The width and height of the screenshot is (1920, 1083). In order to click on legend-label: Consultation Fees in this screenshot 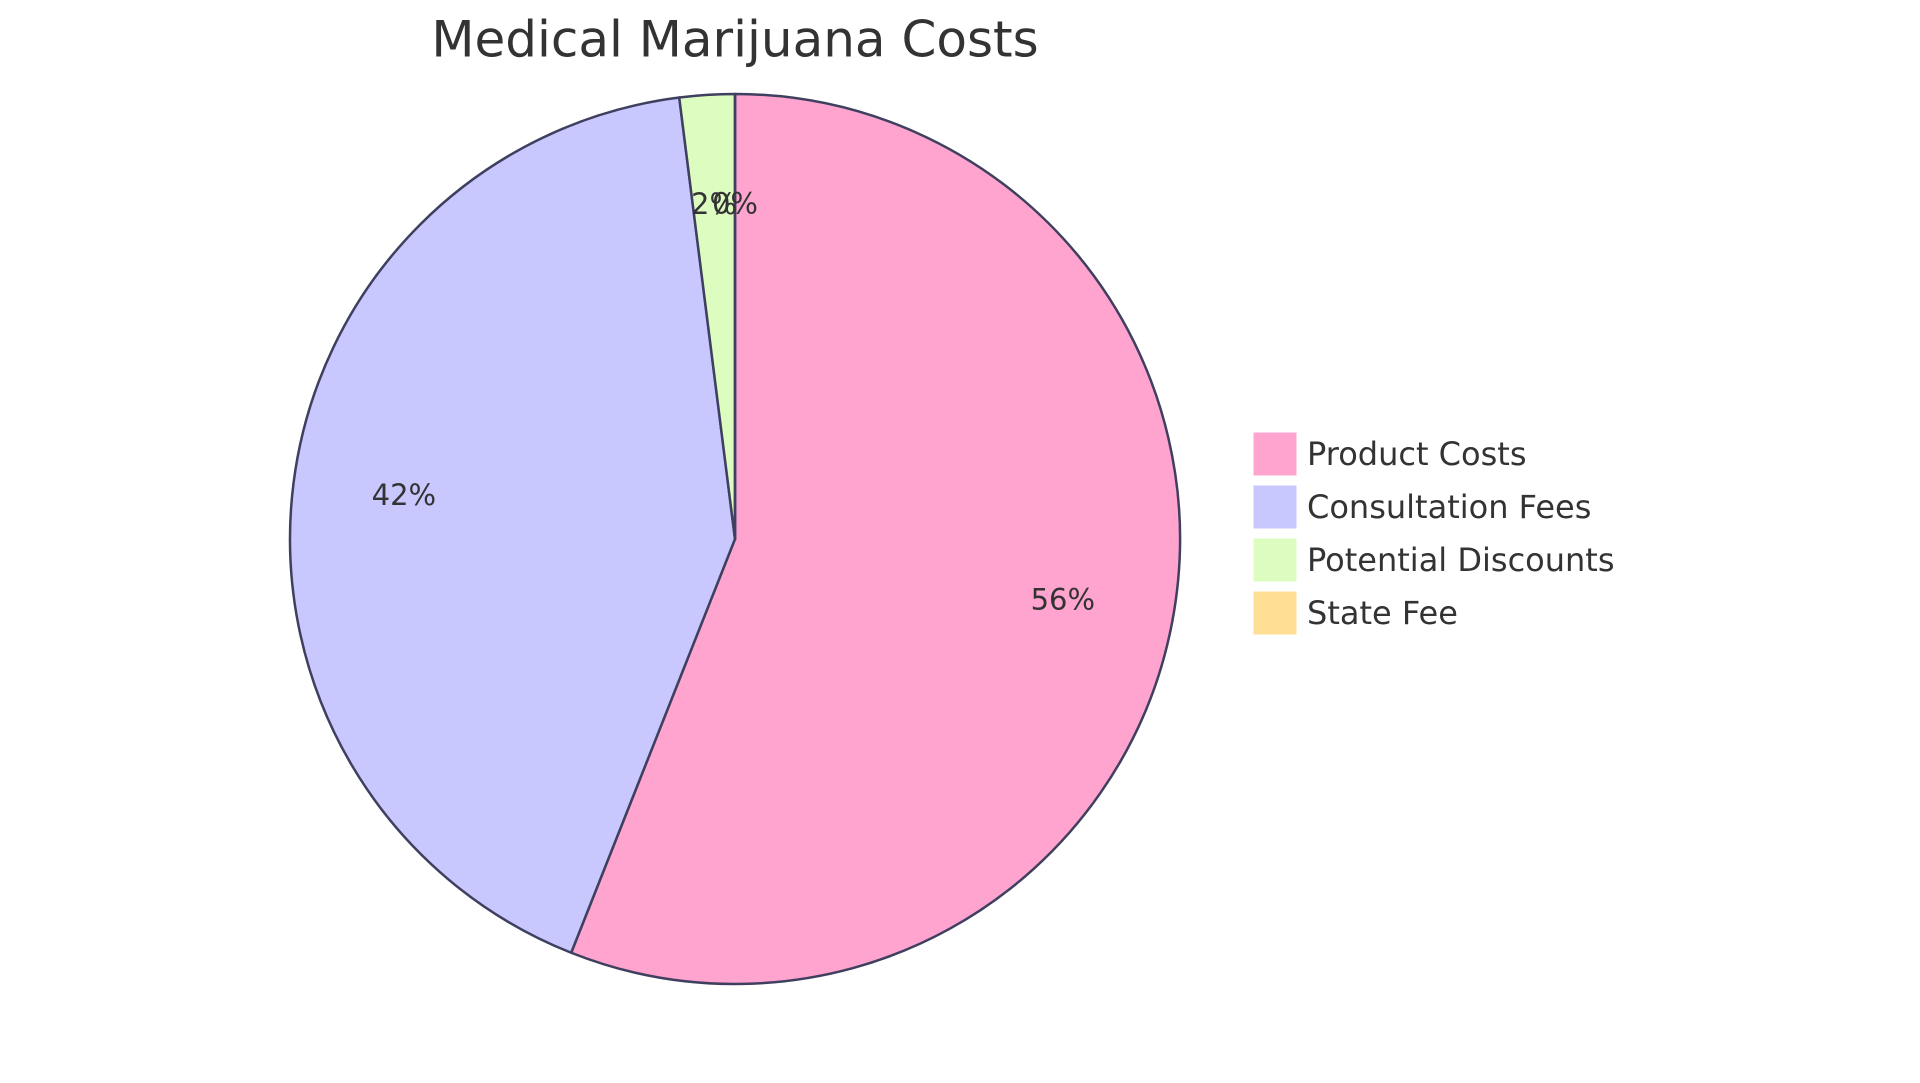, I will do `click(1449, 507)`.